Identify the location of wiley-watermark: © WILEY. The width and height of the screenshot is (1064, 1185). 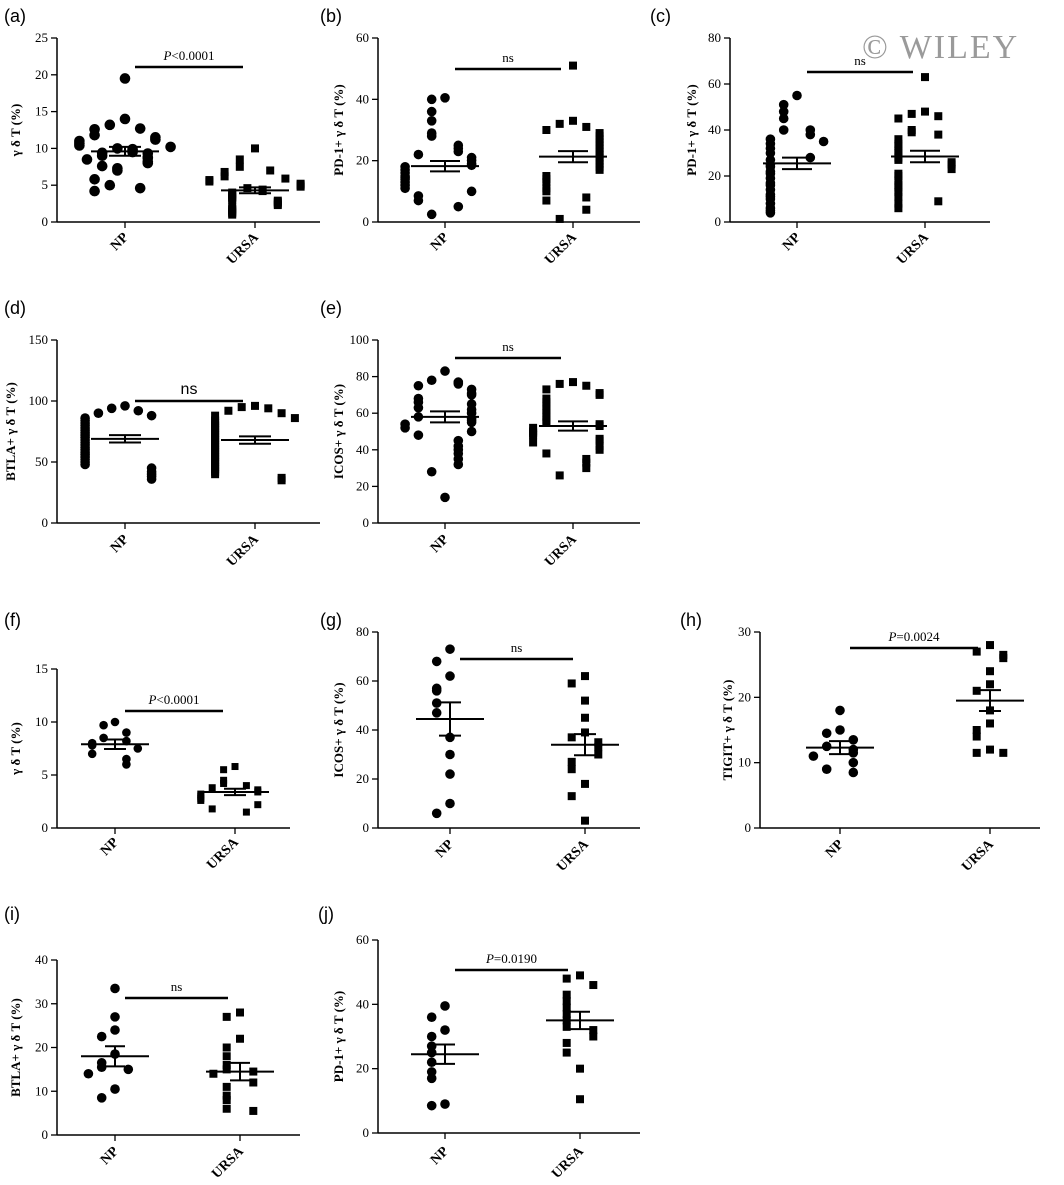
(940, 47).